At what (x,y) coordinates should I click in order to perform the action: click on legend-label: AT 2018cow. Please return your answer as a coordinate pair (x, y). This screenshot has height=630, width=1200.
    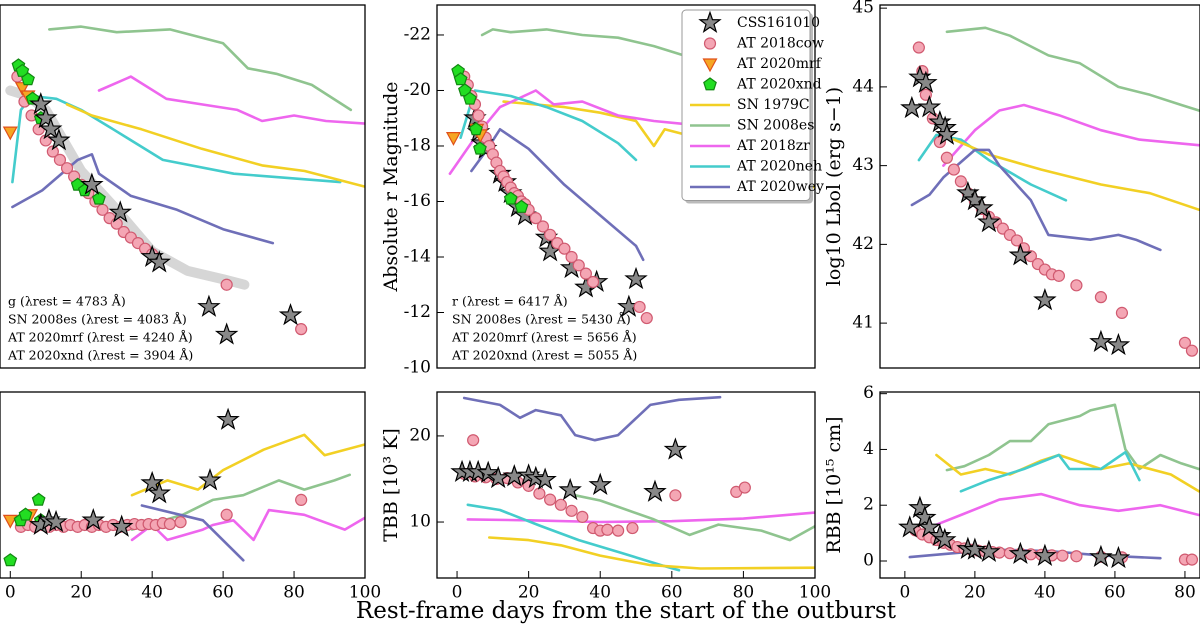
    Looking at the image, I should click on (780, 44).